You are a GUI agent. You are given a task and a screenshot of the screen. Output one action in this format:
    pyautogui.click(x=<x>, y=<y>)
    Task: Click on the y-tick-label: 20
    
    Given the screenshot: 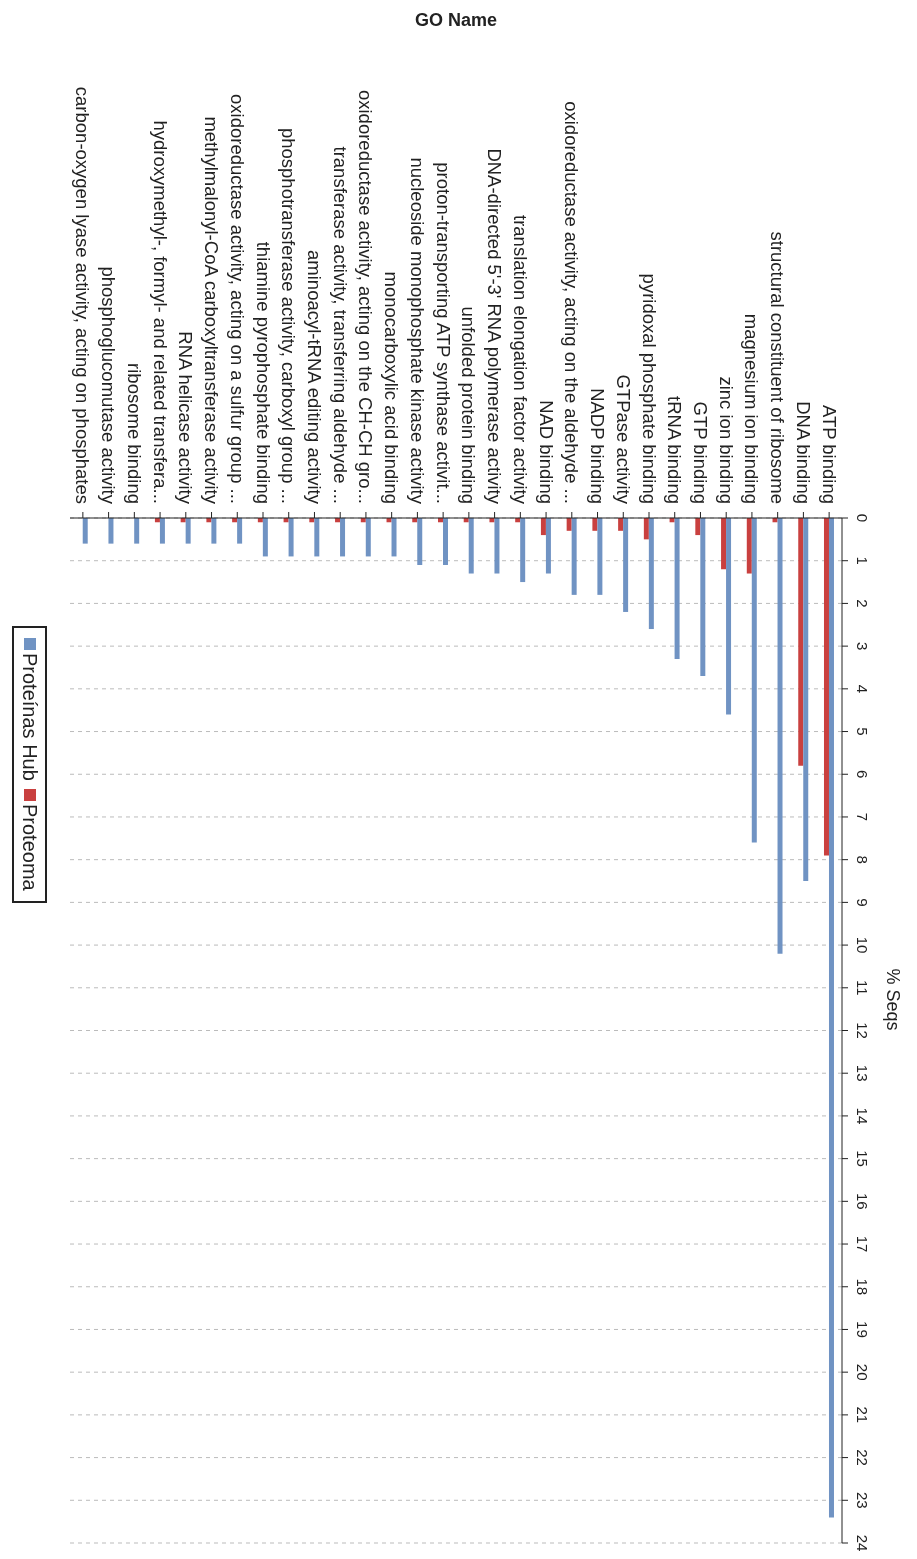 What is the action you would take?
    pyautogui.click(x=862, y=1372)
    